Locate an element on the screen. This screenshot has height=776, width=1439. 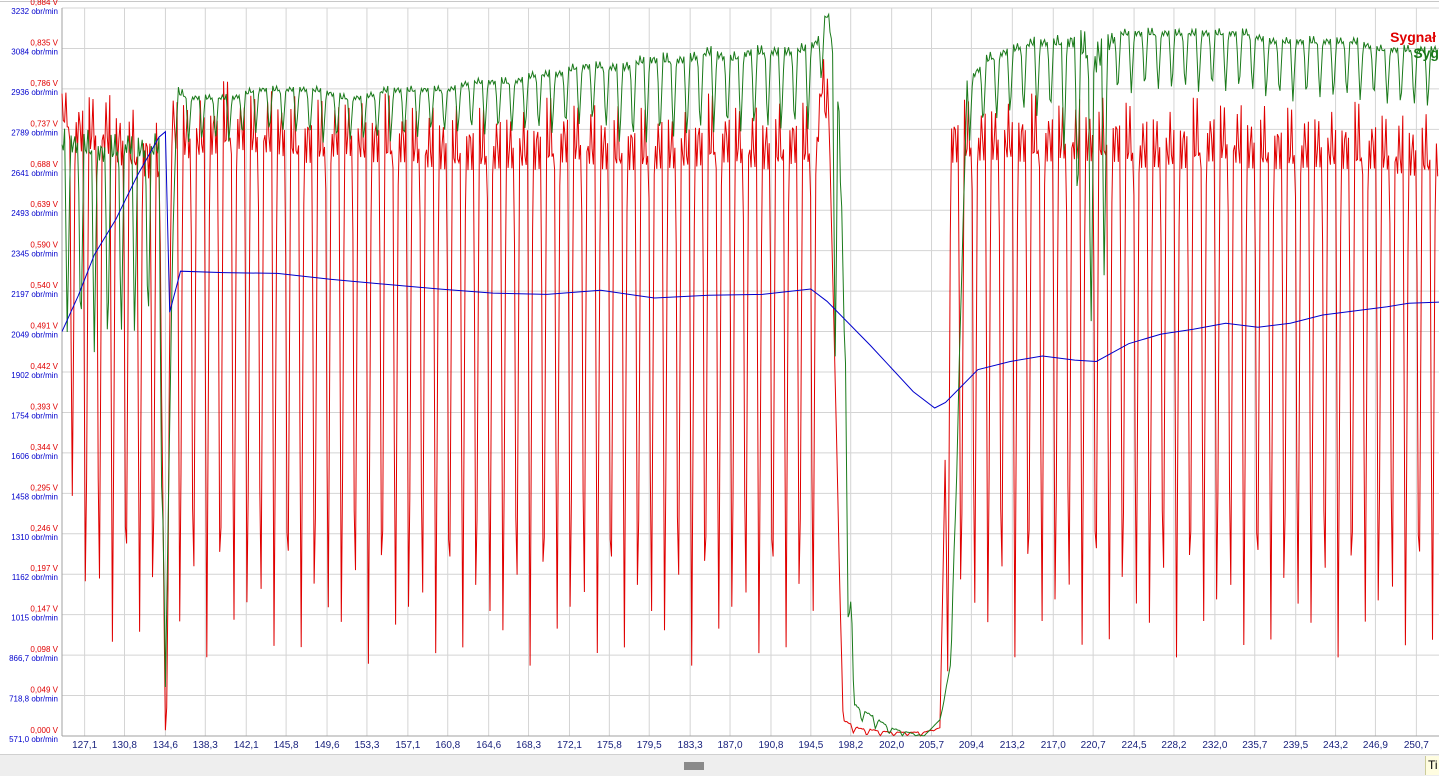
y-tick-voltage: 0,393 V is located at coordinates (44, 406).